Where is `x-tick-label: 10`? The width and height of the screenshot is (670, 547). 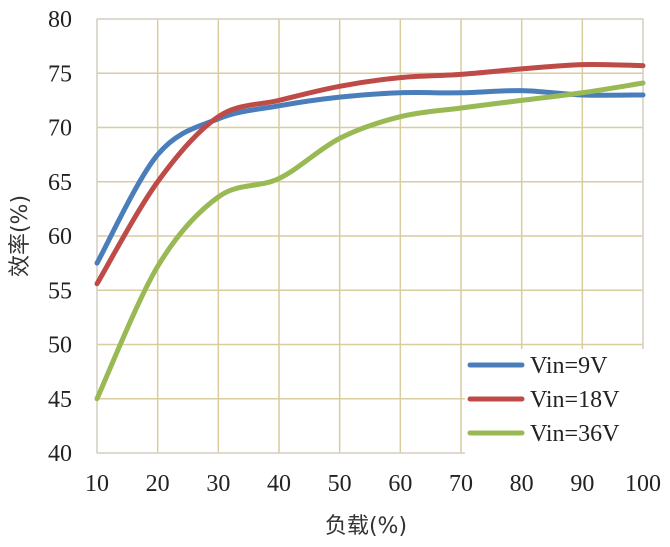 x-tick-label: 10 is located at coordinates (97, 484).